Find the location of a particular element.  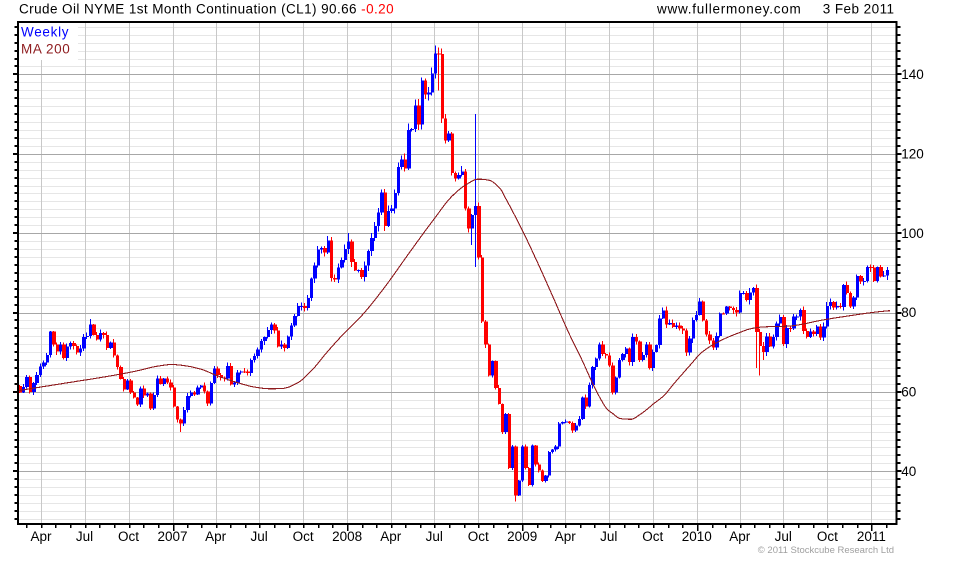

svg-text: 2010 is located at coordinates (697, 536).